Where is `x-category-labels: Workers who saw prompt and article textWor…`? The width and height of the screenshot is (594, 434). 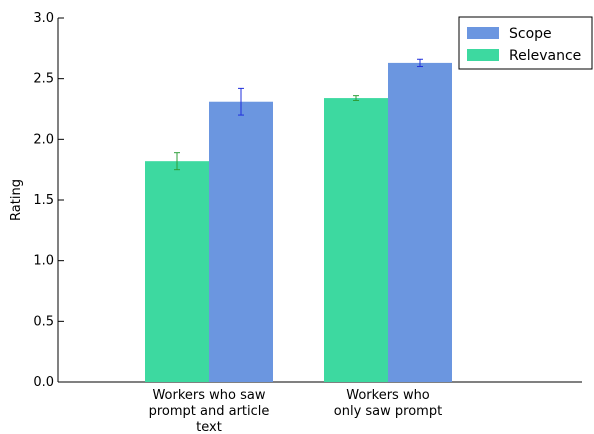 x-category-labels: Workers who saw prompt and article textWor… is located at coordinates (296, 411).